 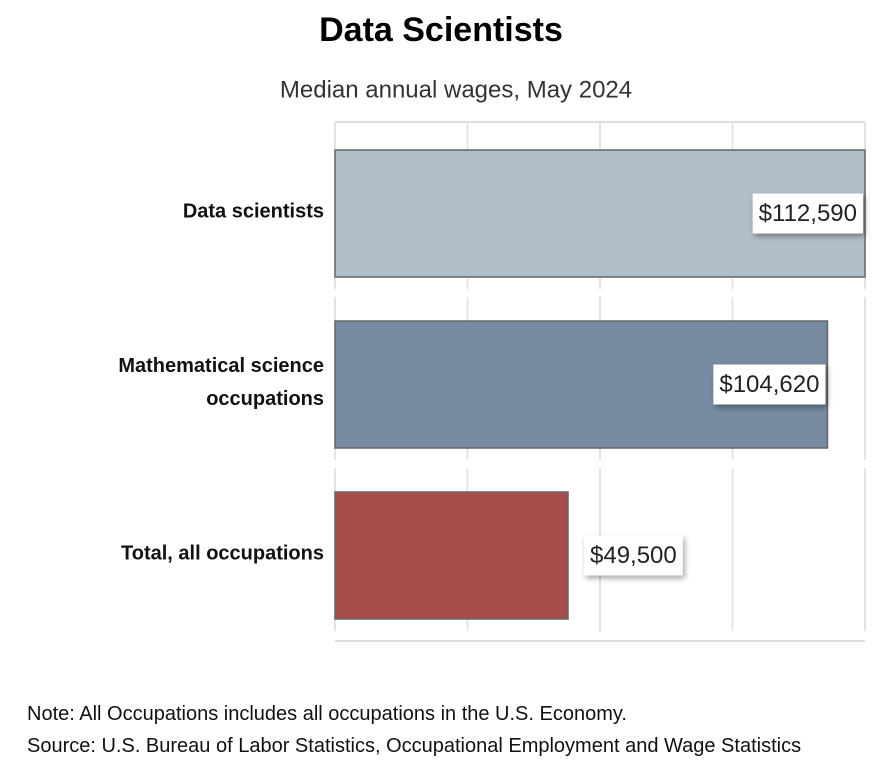 What do you see at coordinates (441, 30) in the screenshot?
I see `chart-title: Data Scientists` at bounding box center [441, 30].